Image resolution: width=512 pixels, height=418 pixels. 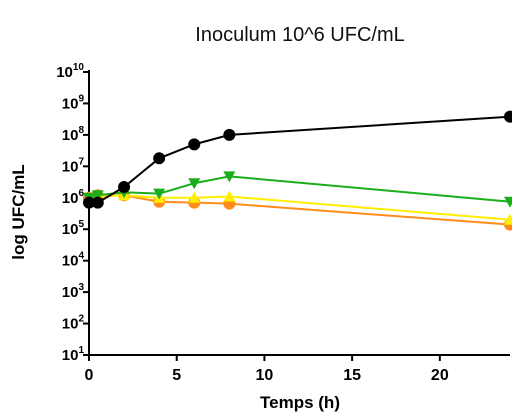 I want to click on y-tick-label-0: 10¹, so click(x=73, y=354).